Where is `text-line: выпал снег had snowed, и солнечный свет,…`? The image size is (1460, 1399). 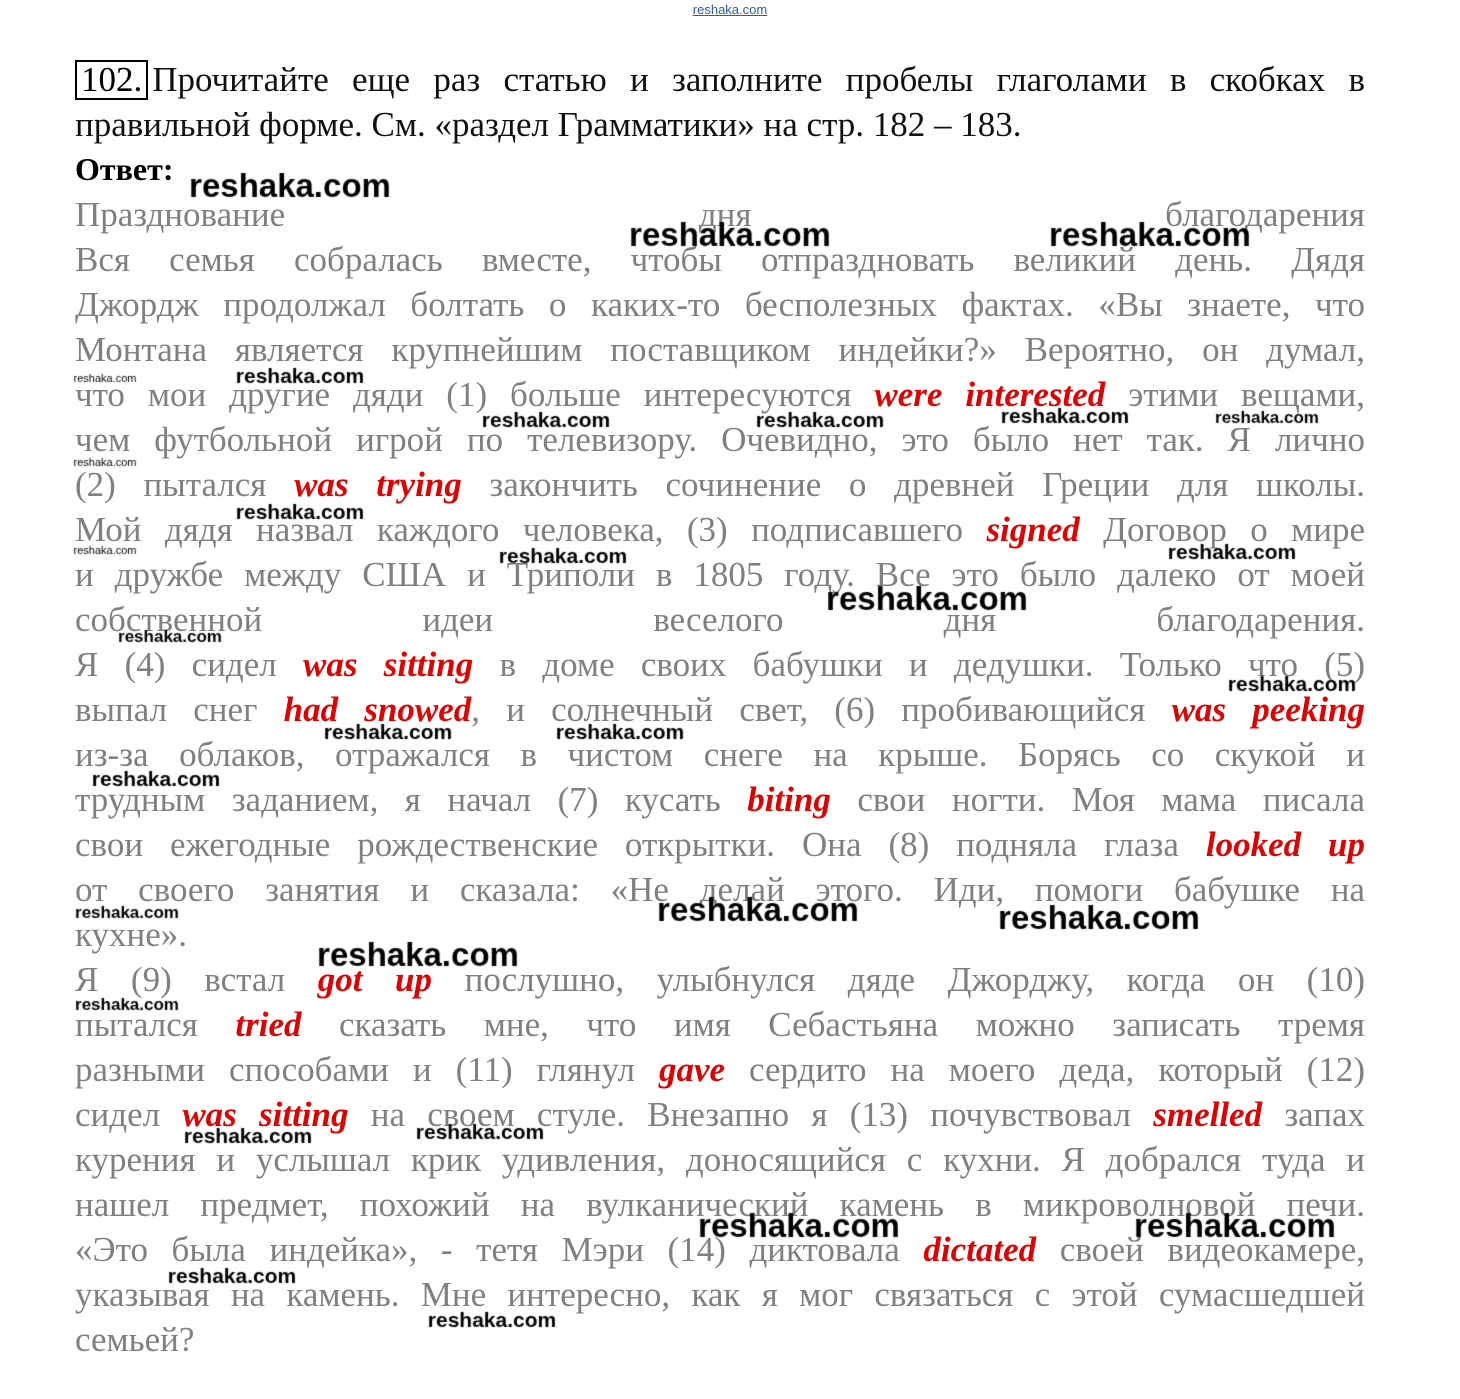
text-line: выпал снег had snowed, и солнечный свет,… is located at coordinates (720, 709).